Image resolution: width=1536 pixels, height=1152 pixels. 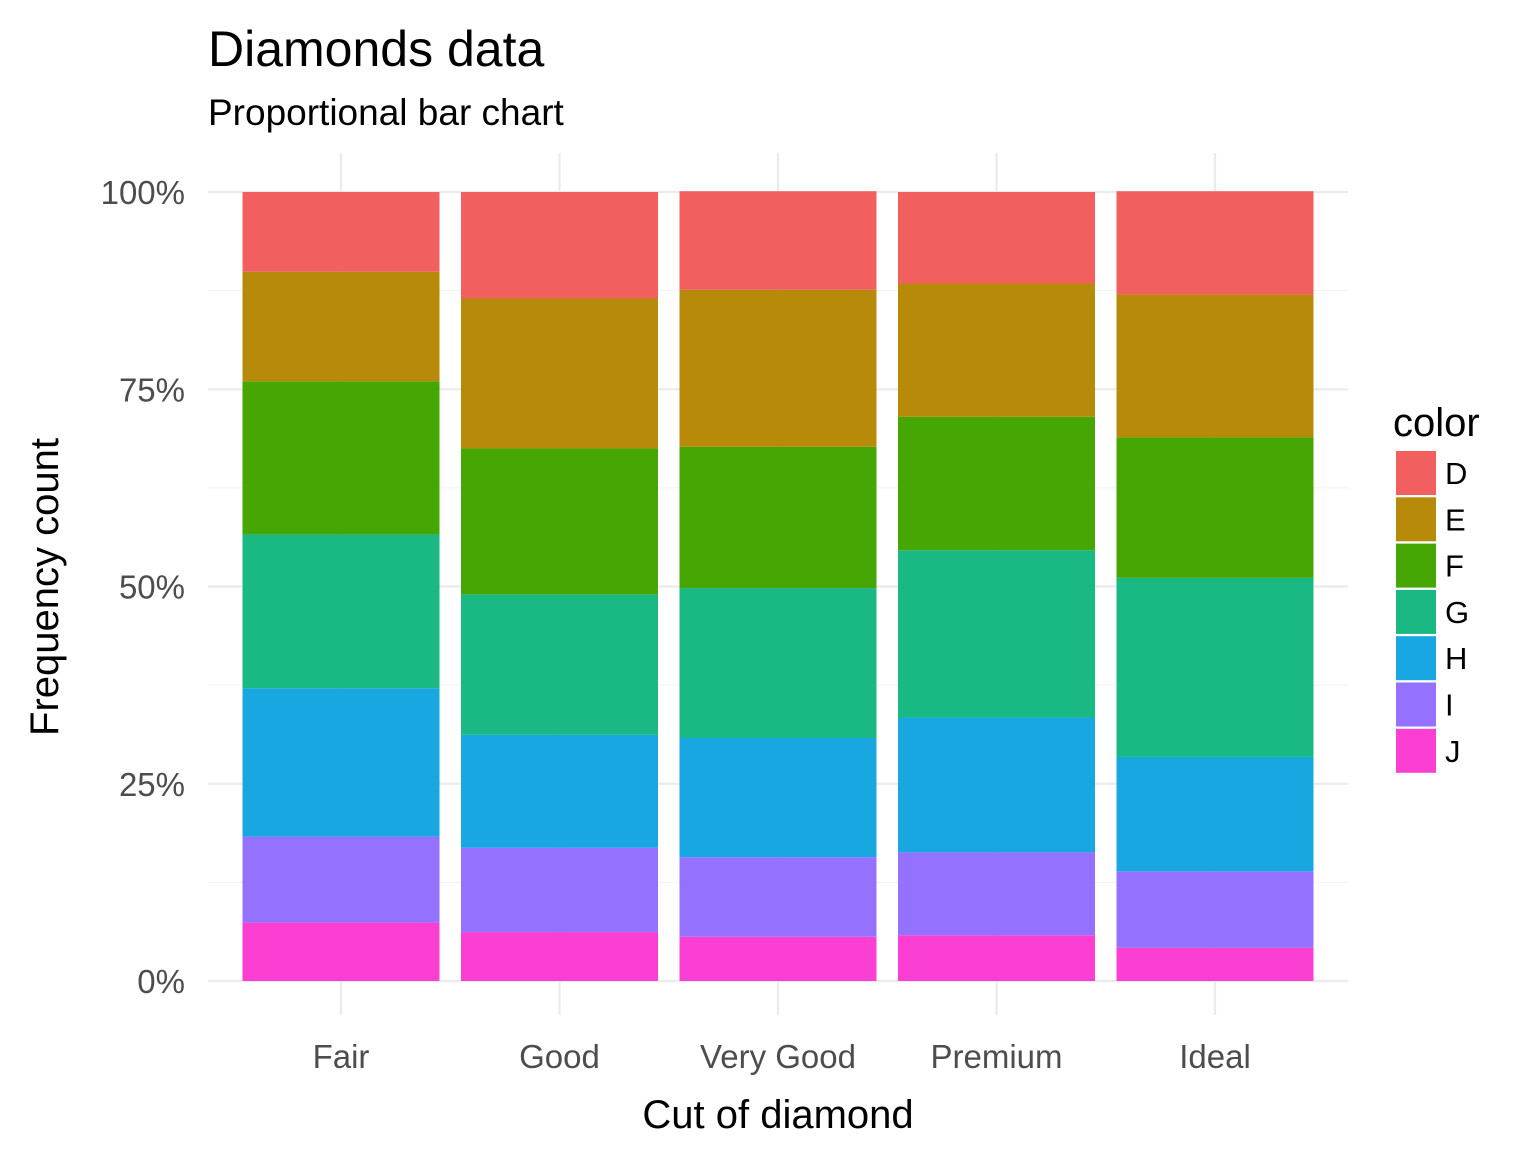 What do you see at coordinates (1416, 473) in the screenshot?
I see `legend-key-d` at bounding box center [1416, 473].